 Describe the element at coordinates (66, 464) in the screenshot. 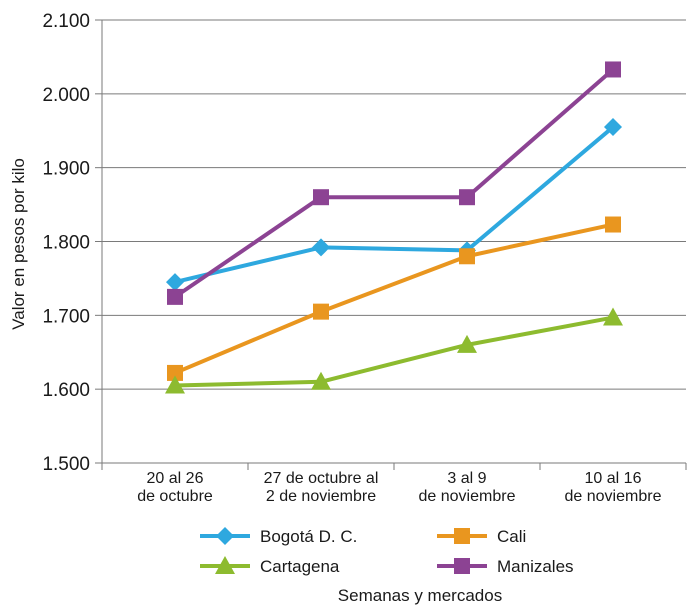

I see `y-tick-label: 1.500` at that location.